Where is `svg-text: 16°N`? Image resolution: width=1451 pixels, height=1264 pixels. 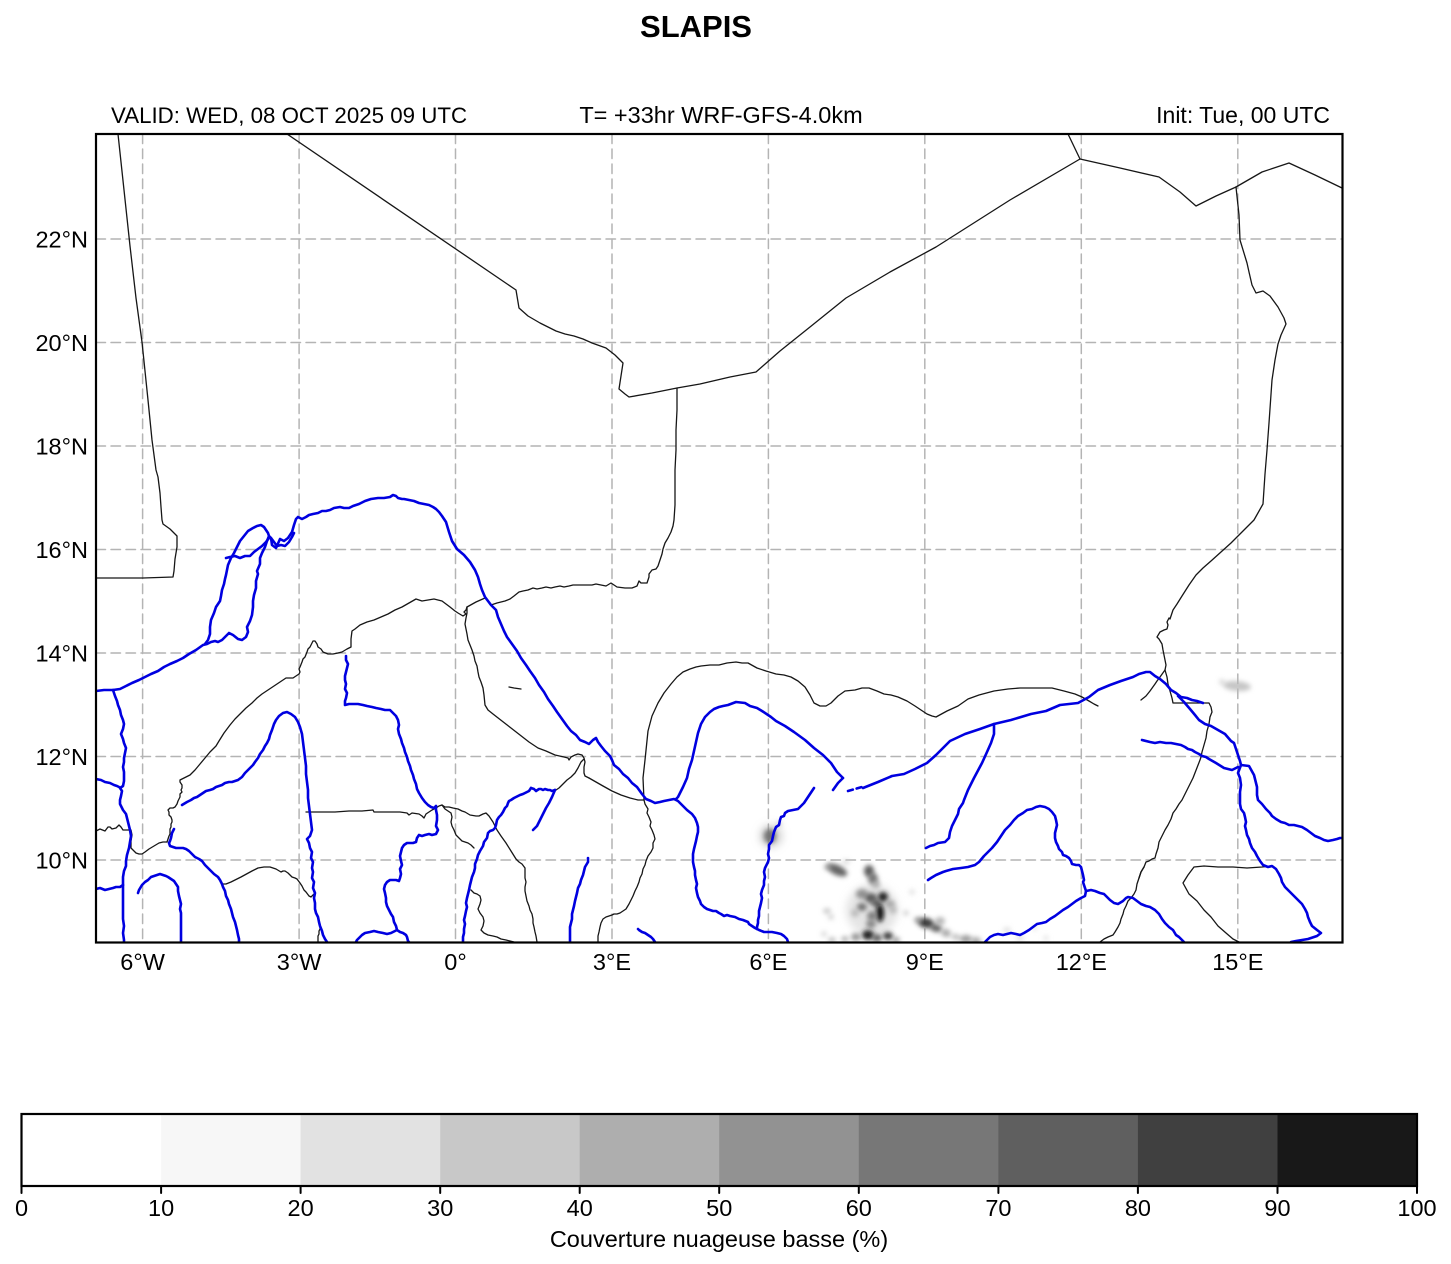
svg-text: 16°N is located at coordinates (61, 550).